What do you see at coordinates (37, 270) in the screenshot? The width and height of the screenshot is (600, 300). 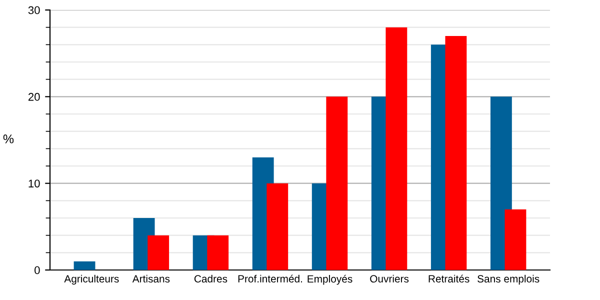 I see `y-tick-label: 0` at bounding box center [37, 270].